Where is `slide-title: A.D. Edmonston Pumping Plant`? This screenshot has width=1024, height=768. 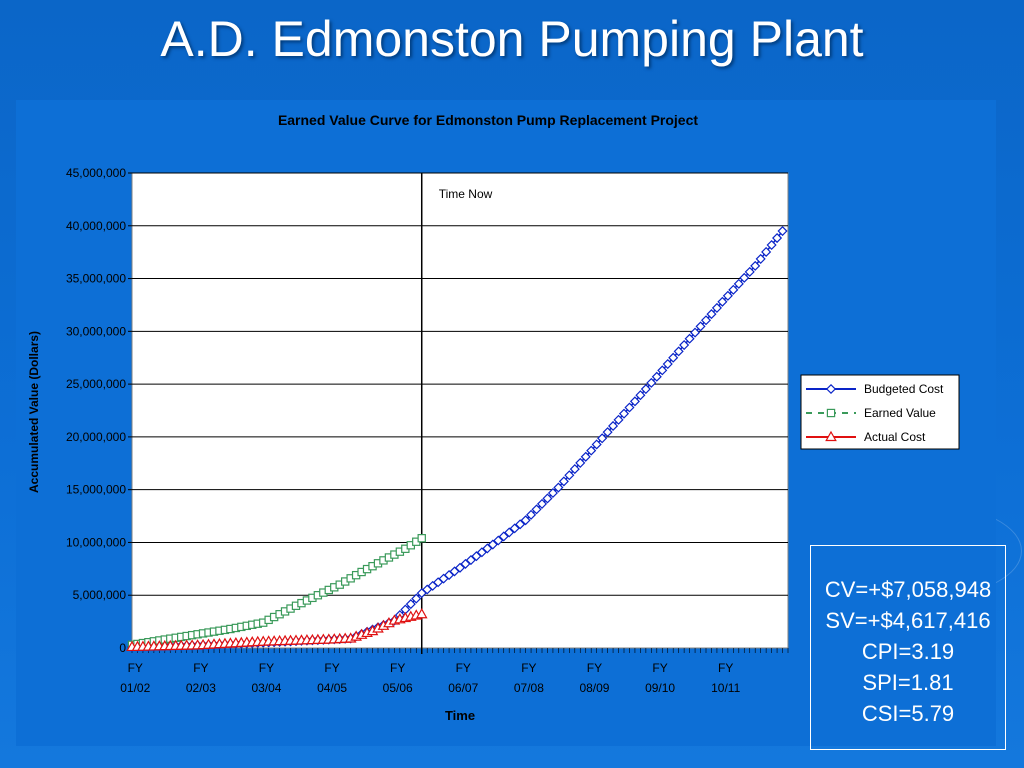
slide-title: A.D. Edmonston Pumping Plant is located at coordinates (512, 39).